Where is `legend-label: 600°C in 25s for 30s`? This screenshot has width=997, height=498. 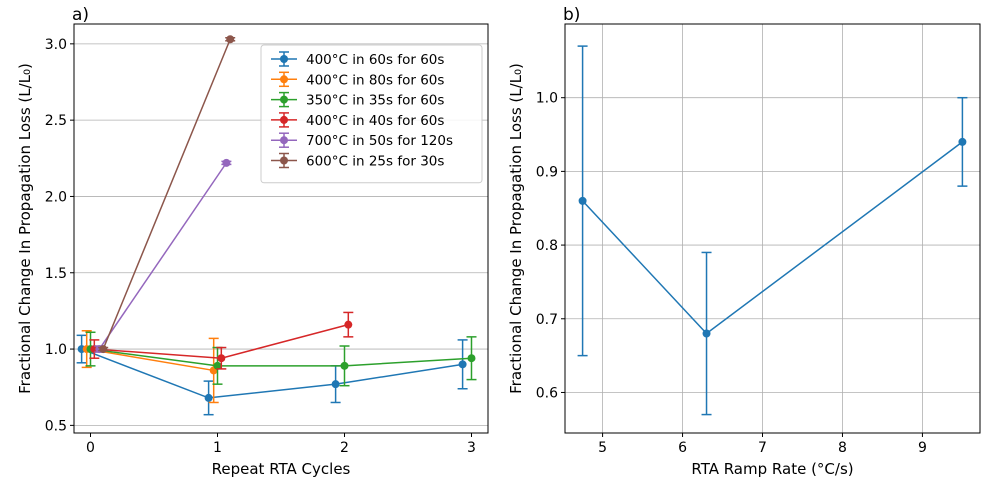 legend-label: 600°C in 25s for 30s is located at coordinates (375, 162).